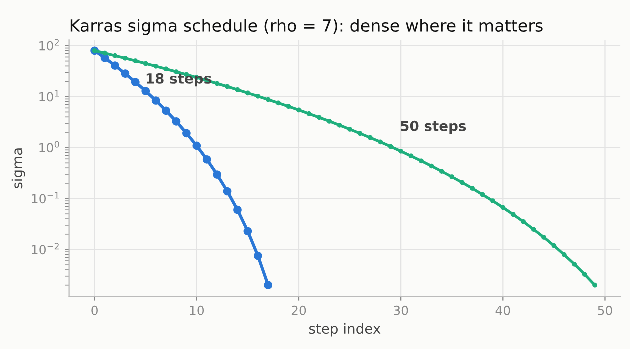 The image size is (630, 349). What do you see at coordinates (306, 27) in the screenshot?
I see `chart-title: Karras sigma schedule (rho = 7): dense where it matters` at bounding box center [306, 27].